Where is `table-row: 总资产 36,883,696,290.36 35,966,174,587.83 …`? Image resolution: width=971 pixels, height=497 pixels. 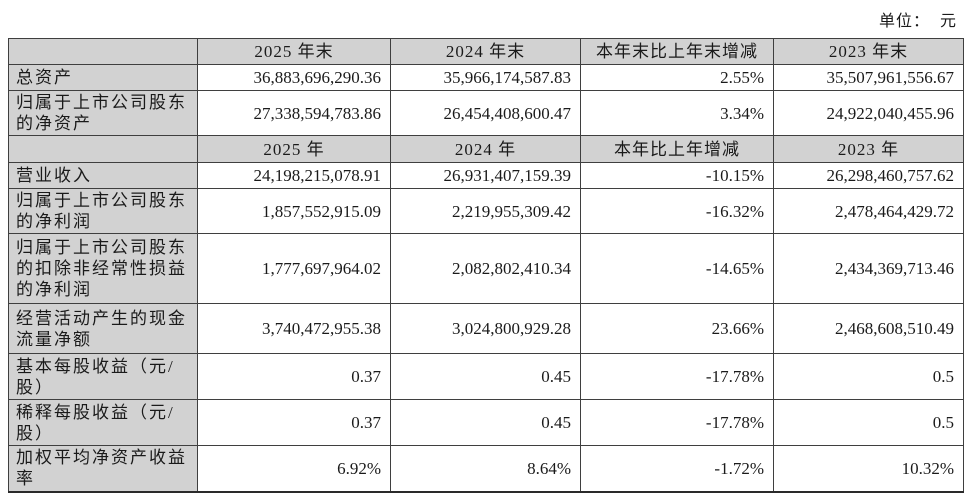 table-row: 总资产 36,883,696,290.36 35,966,174,587.83 … is located at coordinates (486, 77).